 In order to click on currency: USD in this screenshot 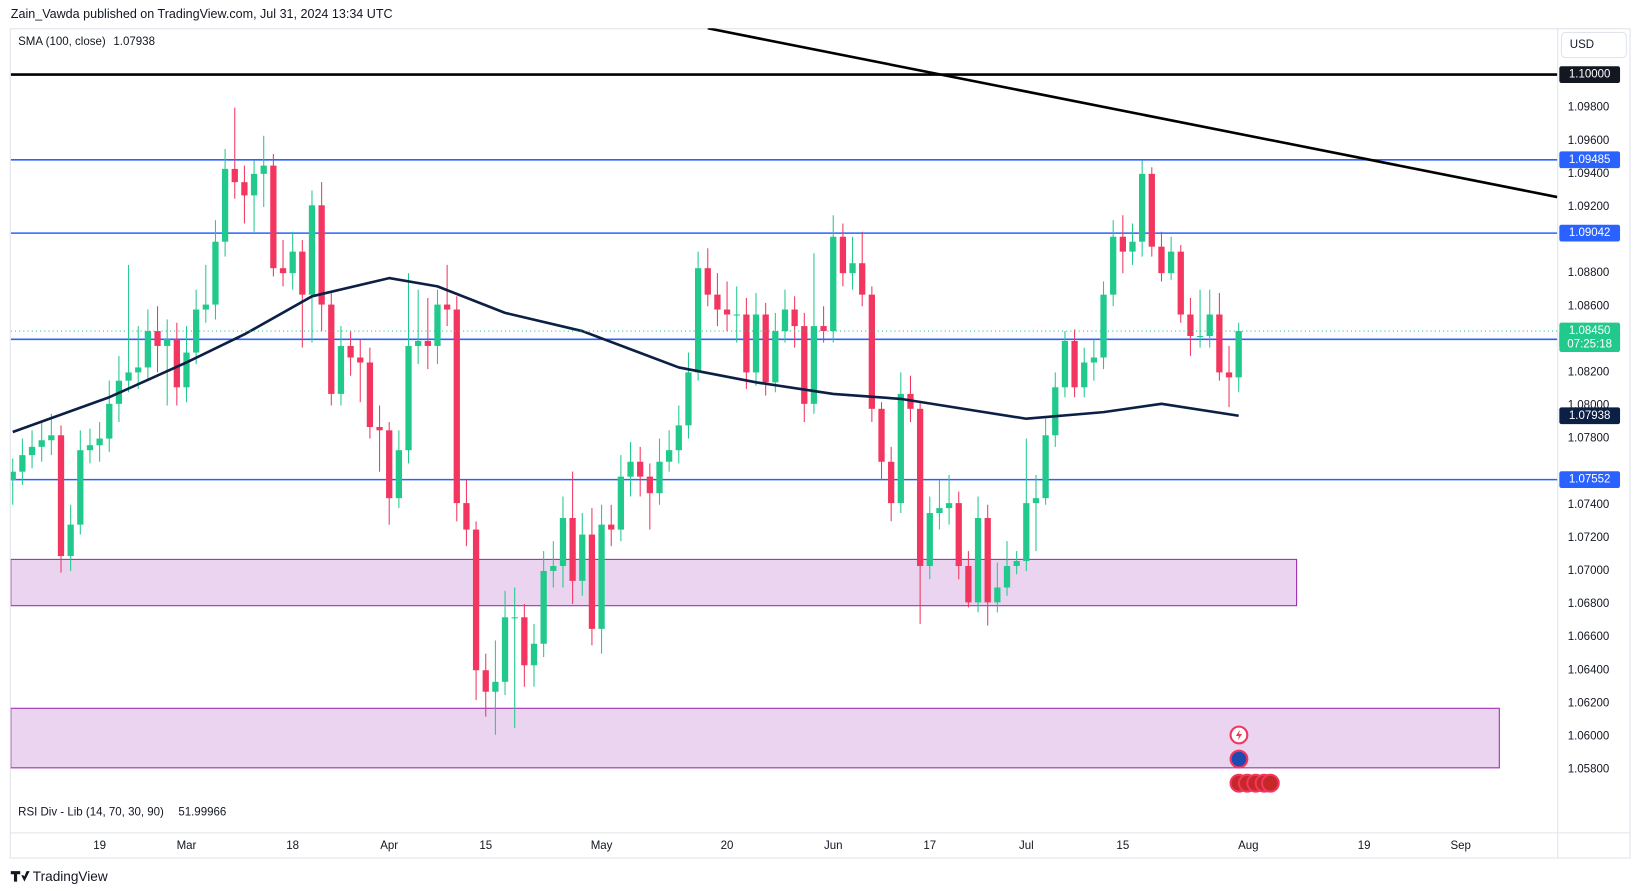, I will do `click(1582, 45)`.